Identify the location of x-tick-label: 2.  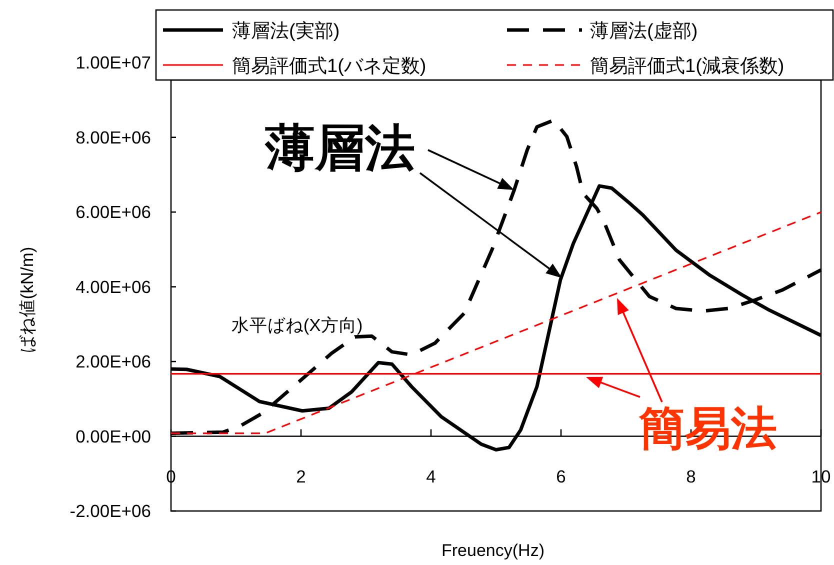
(301, 476).